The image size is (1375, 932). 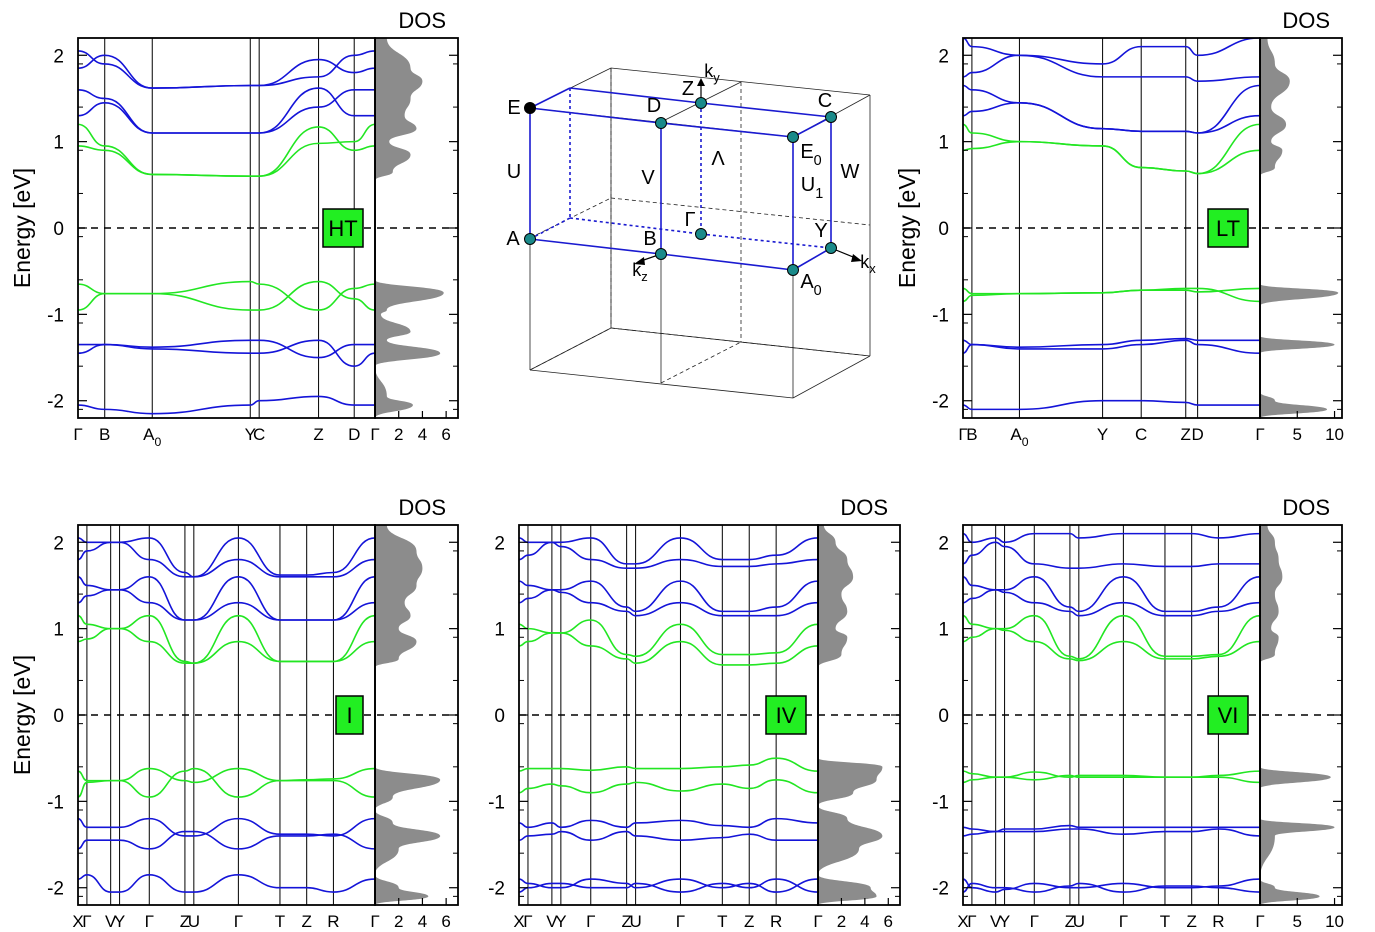 What do you see at coordinates (1197, 434) in the screenshot?
I see `kpoint-label: D` at bounding box center [1197, 434].